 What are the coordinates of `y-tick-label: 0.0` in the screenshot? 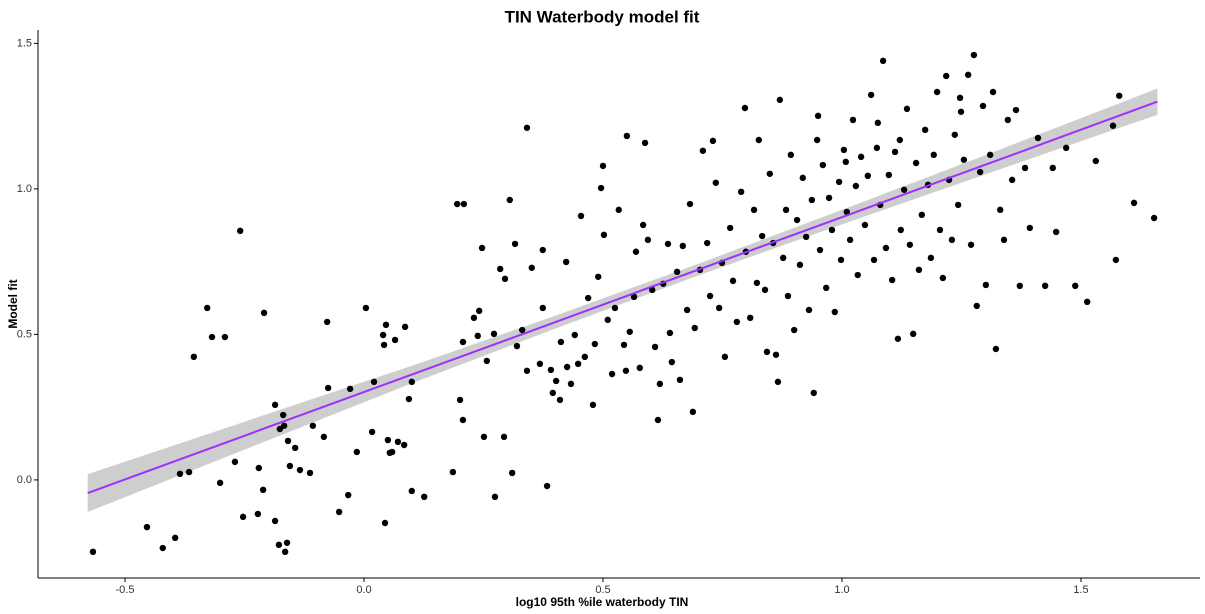 It's located at (24, 480).